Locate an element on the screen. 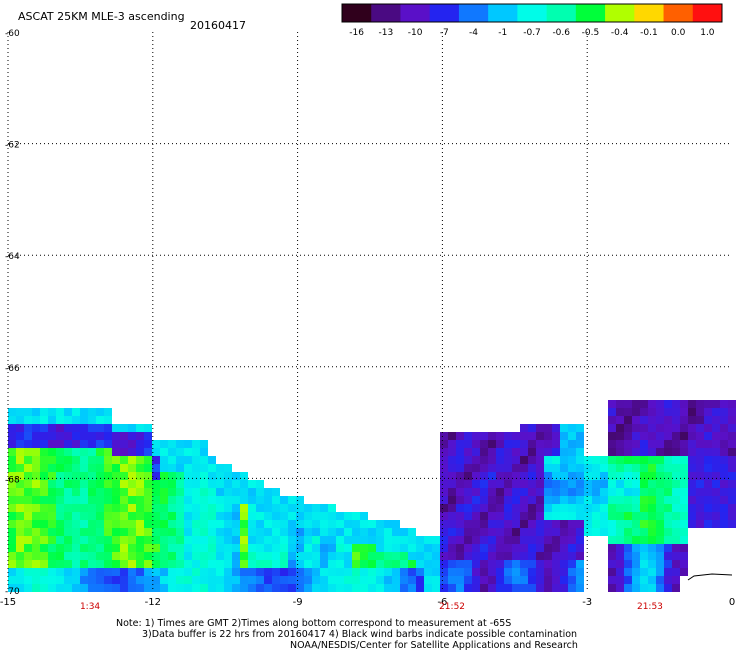  colorbar-swatch is located at coordinates (707, 13).